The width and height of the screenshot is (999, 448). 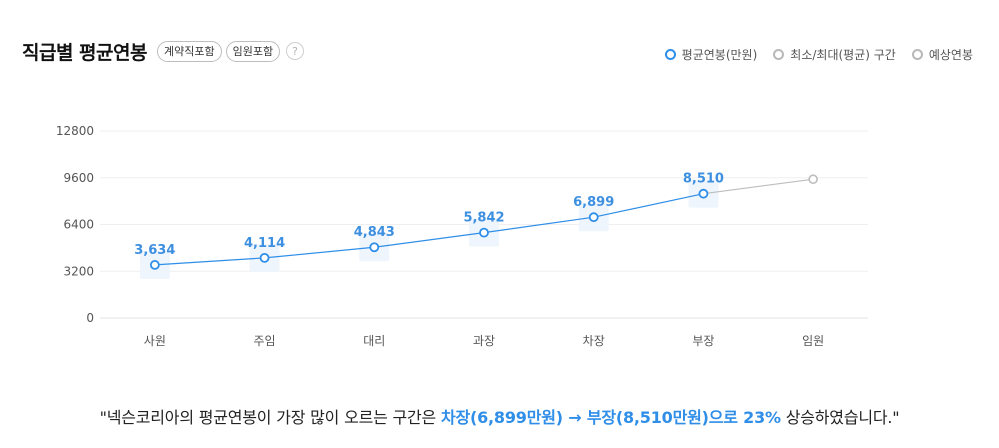 I want to click on x-tick-label: 과장, so click(x=484, y=341).